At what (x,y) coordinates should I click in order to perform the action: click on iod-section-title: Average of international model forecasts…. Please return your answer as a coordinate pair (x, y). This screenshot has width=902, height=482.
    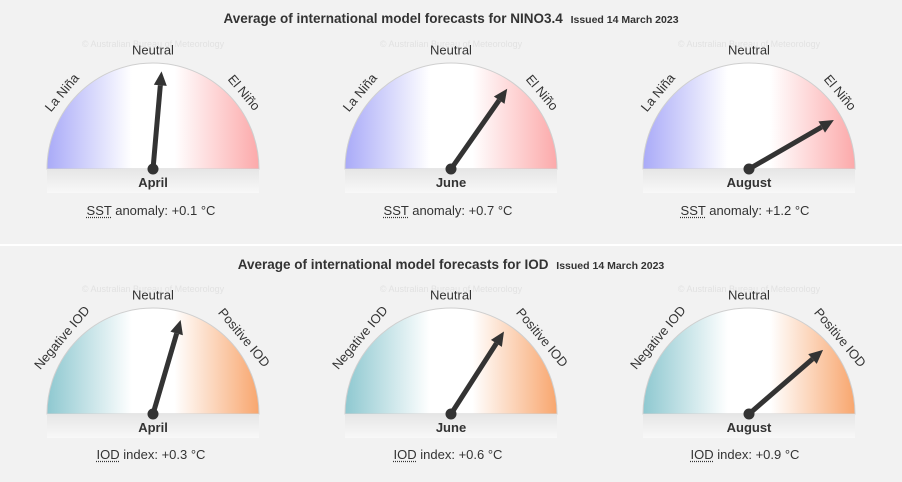
    Looking at the image, I should click on (451, 264).